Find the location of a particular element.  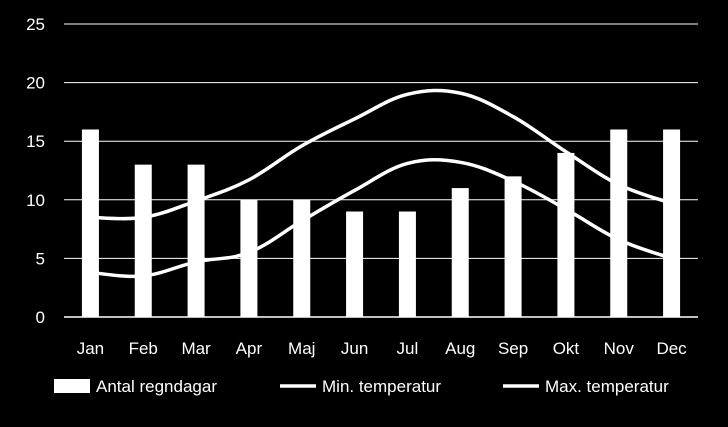

x-tick-label: Feb is located at coordinates (143, 348).